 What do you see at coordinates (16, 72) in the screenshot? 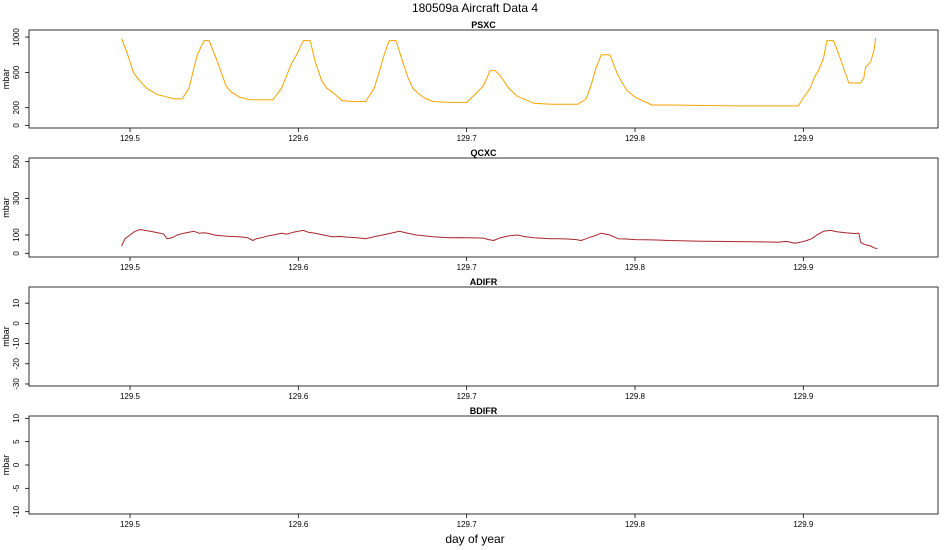
I see `y-tick-label: 600` at bounding box center [16, 72].